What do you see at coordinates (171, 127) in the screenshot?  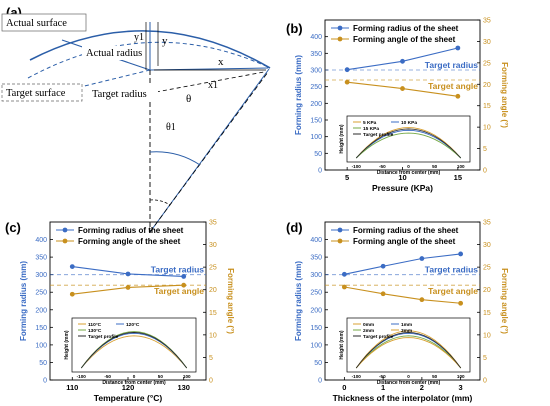 I see `theta1-label: θ1` at bounding box center [171, 127].